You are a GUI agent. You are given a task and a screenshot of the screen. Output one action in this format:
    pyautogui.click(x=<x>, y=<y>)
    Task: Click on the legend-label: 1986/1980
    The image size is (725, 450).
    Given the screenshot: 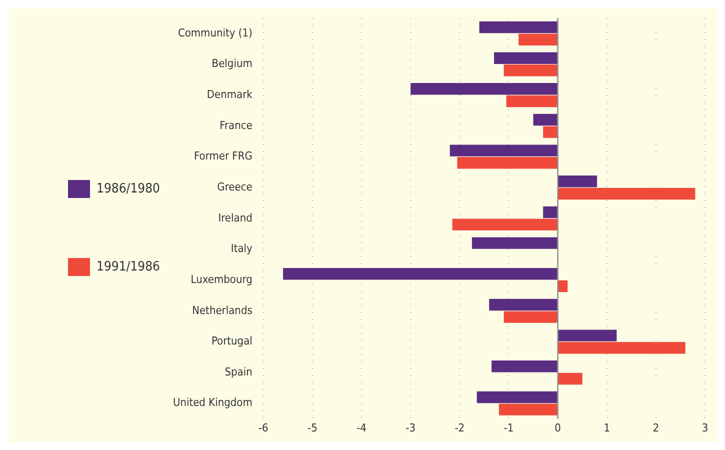 What is the action you would take?
    pyautogui.click(x=128, y=188)
    